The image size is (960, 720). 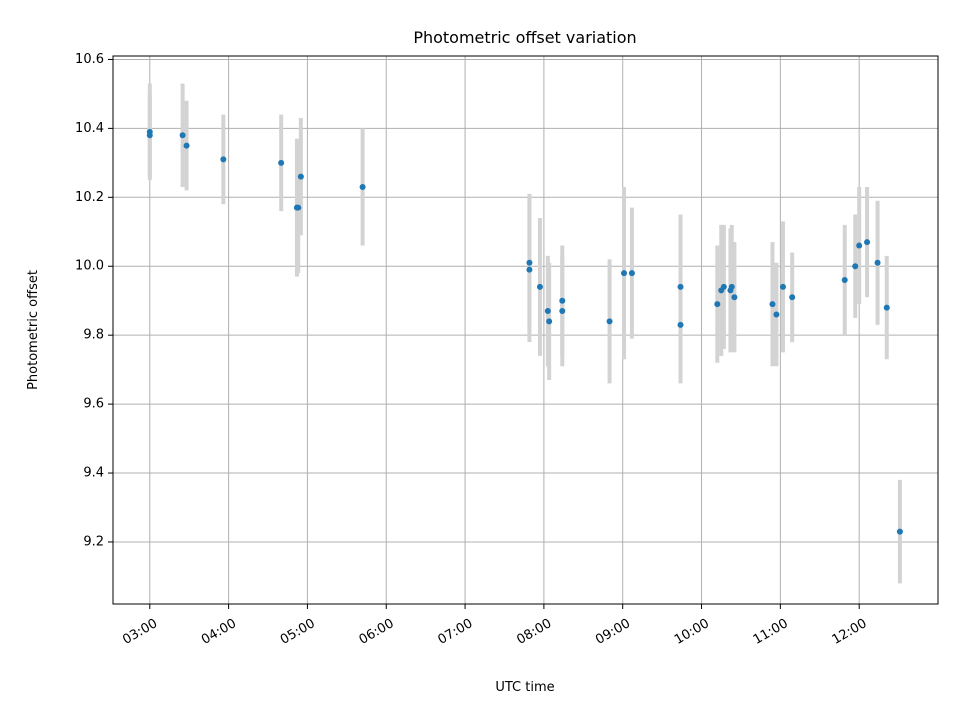 I want to click on y-tick-label: 9.6, so click(x=93, y=404).